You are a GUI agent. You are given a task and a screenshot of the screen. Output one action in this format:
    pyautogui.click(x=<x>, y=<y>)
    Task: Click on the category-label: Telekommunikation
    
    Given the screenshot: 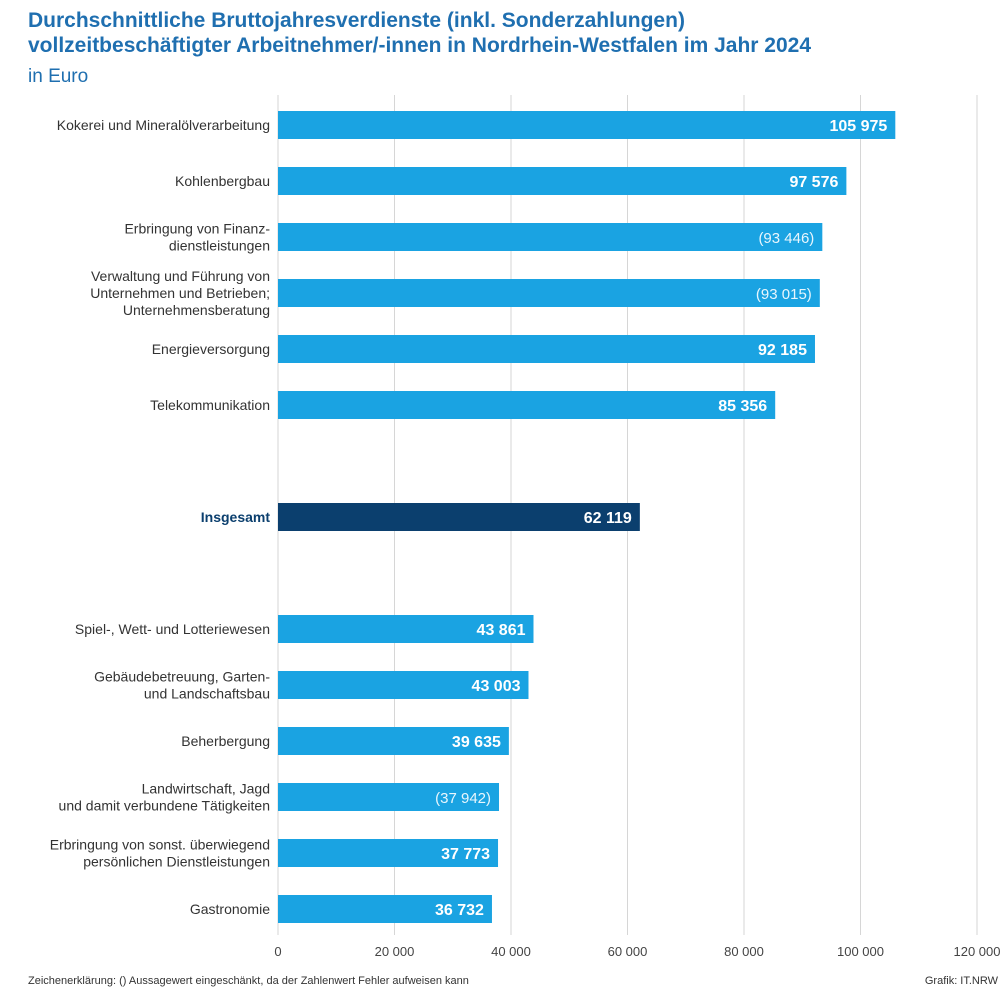 What is the action you would take?
    pyautogui.click(x=210, y=405)
    